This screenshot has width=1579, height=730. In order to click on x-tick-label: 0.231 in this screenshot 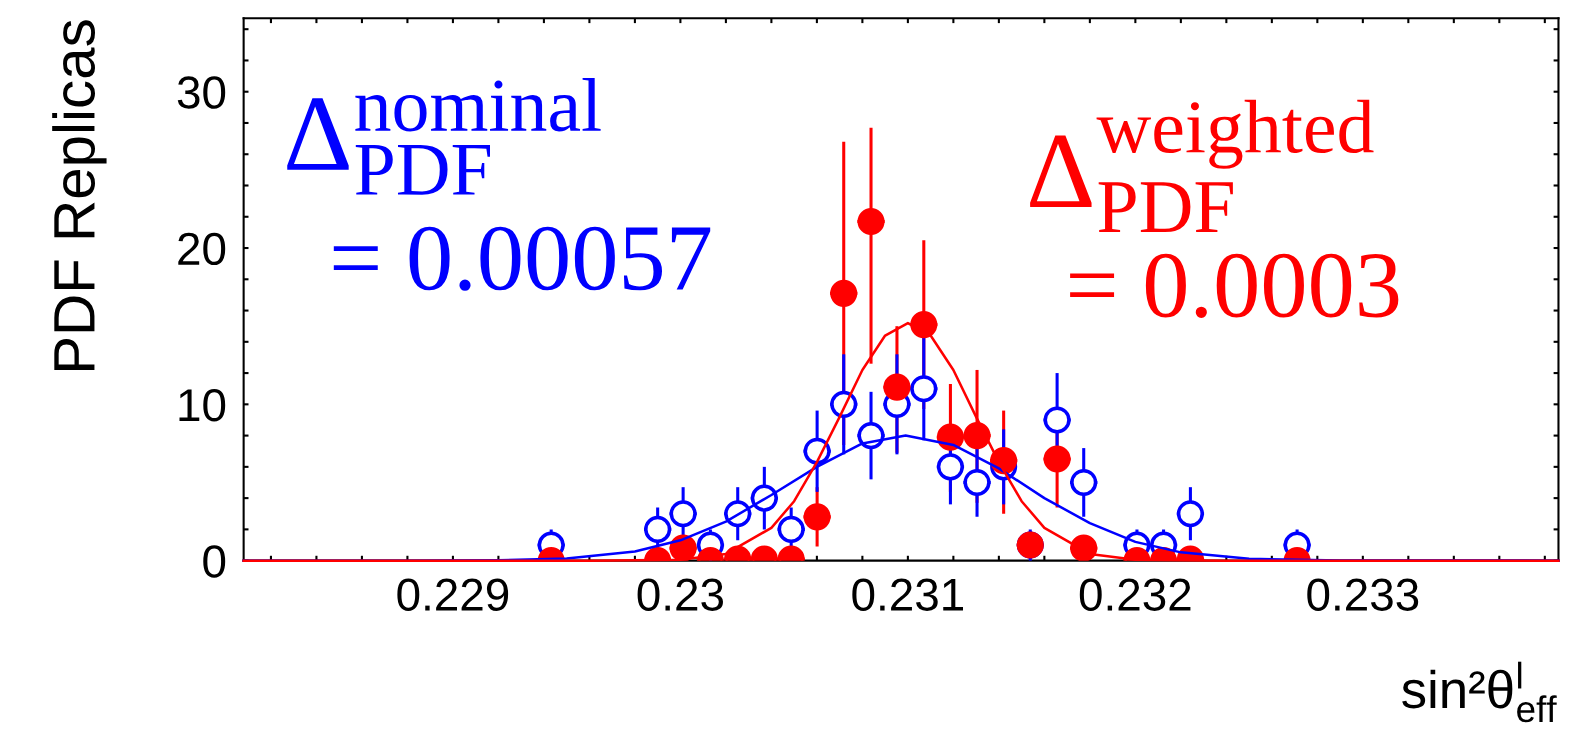, I will do `click(907, 594)`.